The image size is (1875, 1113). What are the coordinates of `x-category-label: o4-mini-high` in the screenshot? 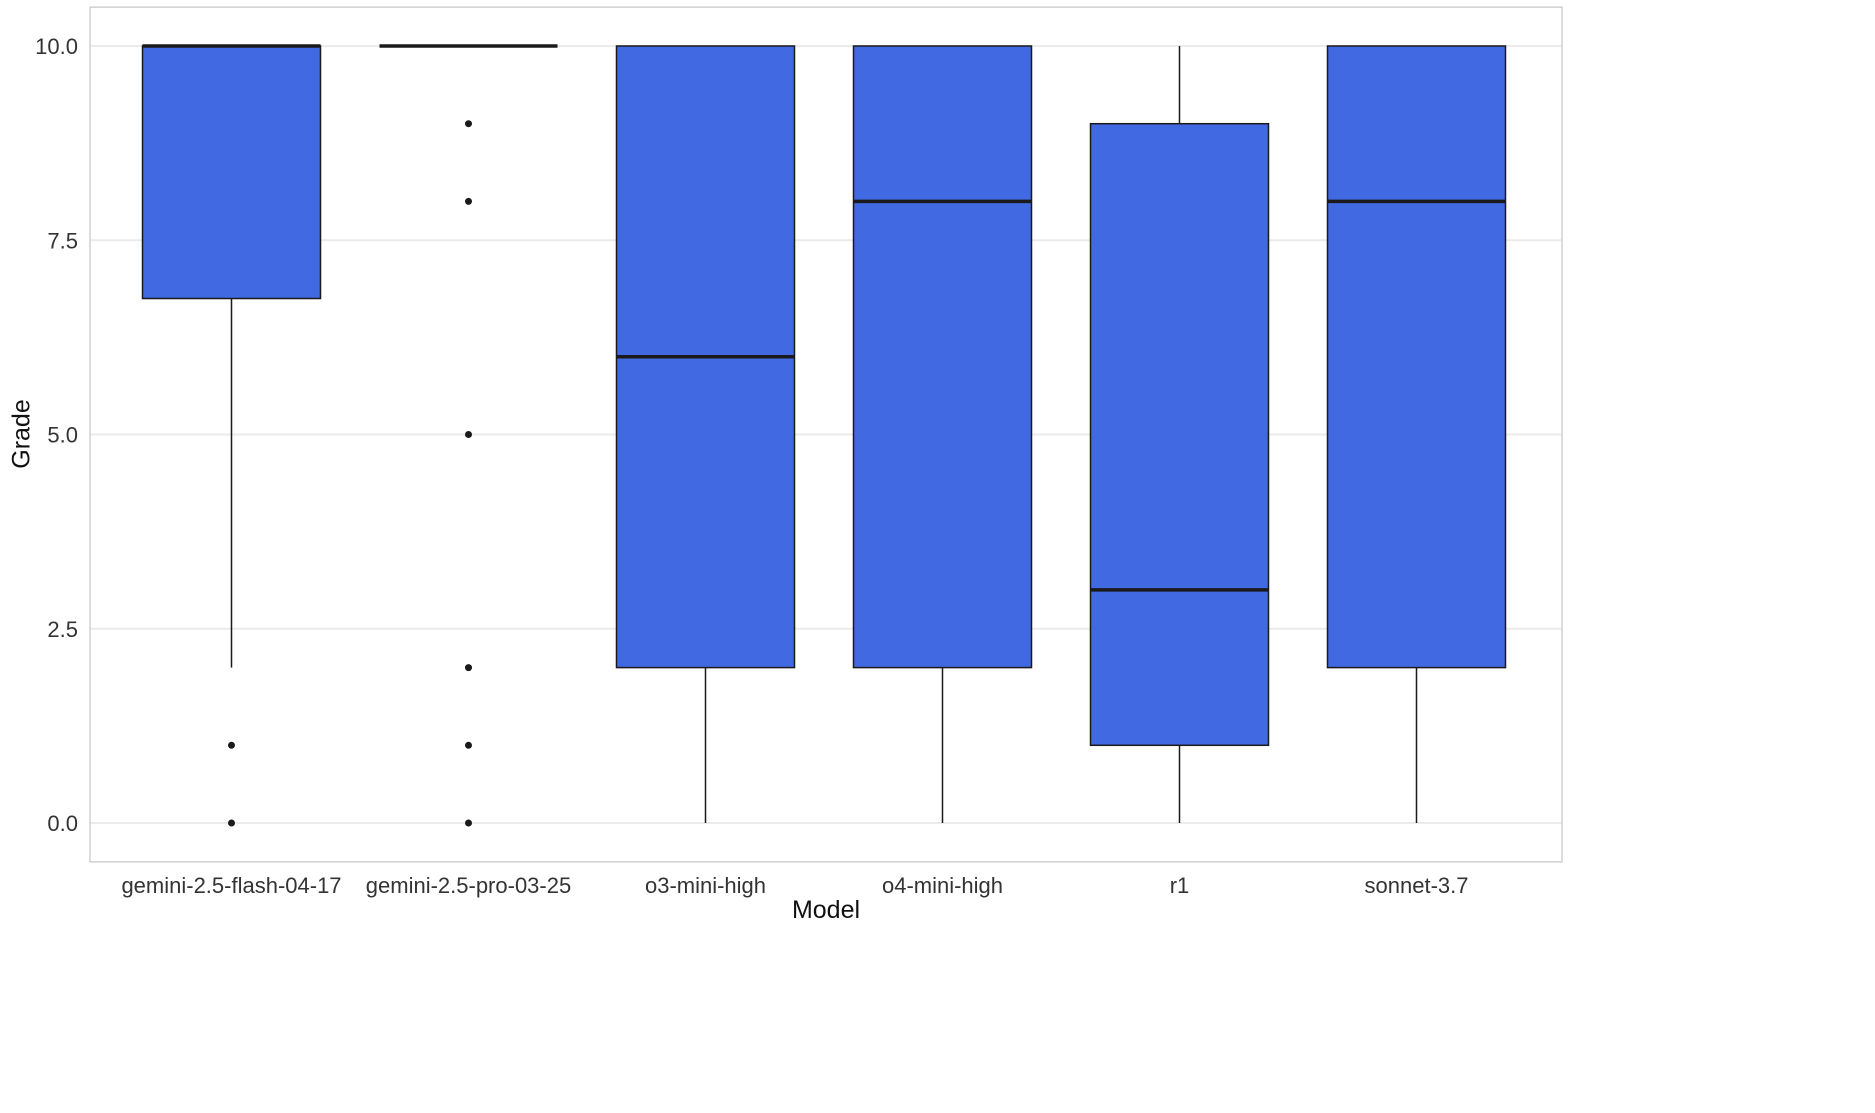 It's located at (942, 885).